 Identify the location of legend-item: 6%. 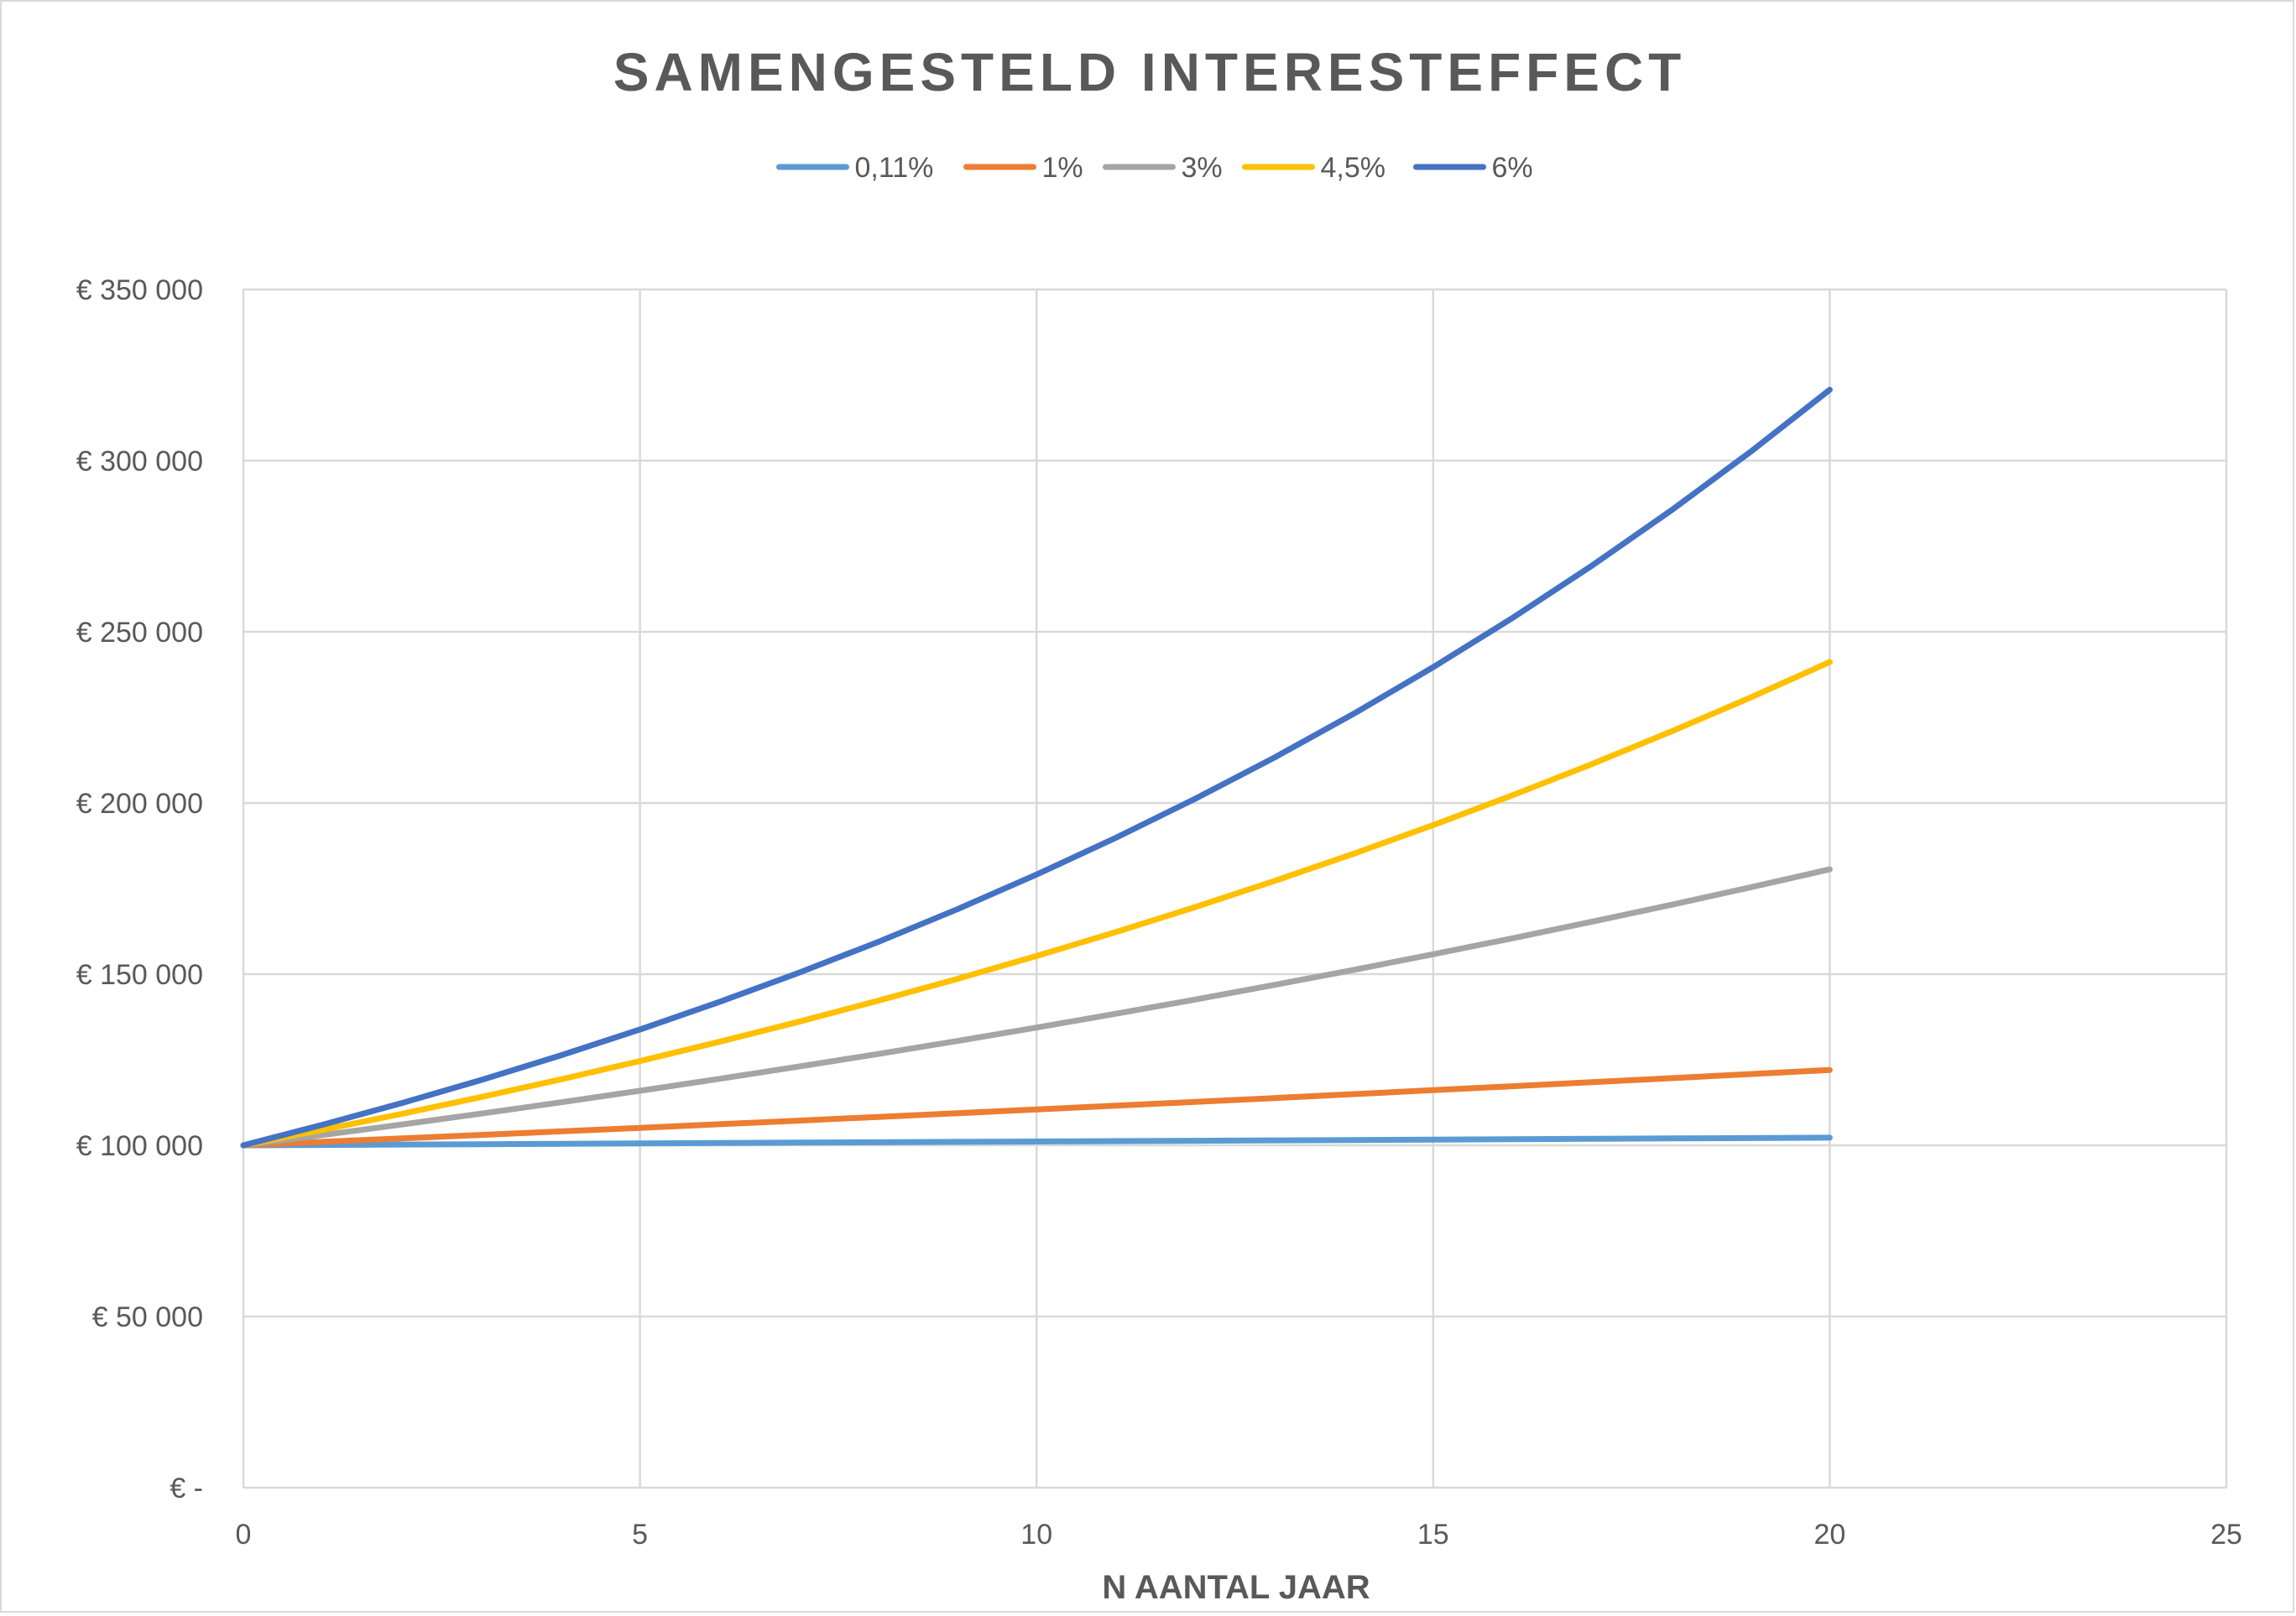
(1473, 168).